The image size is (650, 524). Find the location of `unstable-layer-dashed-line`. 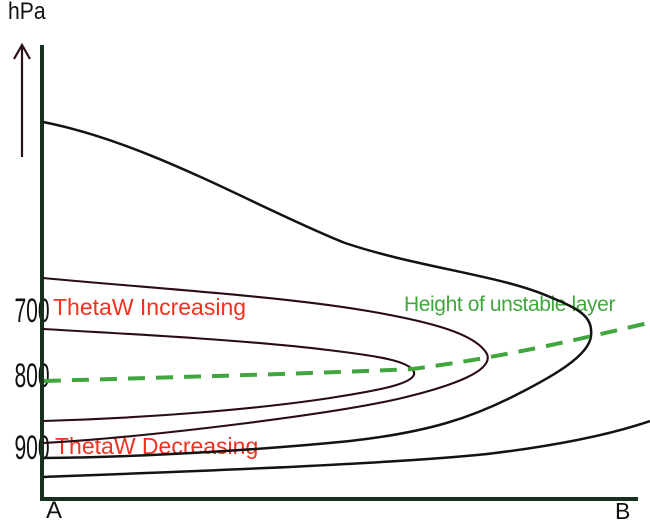

unstable-layer-dashed-line is located at coordinates (346, 352).